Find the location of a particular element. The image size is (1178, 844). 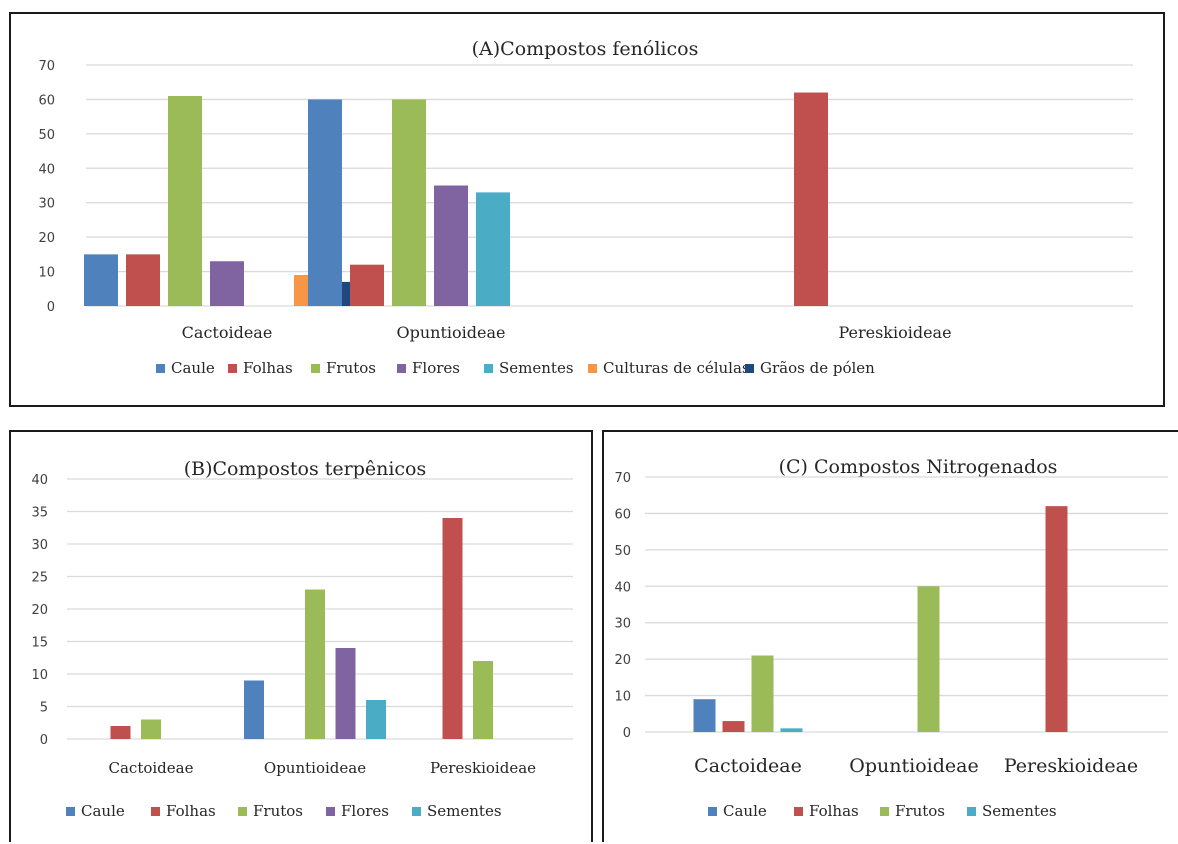

bar-sementes-cactoideae is located at coordinates (791, 730).